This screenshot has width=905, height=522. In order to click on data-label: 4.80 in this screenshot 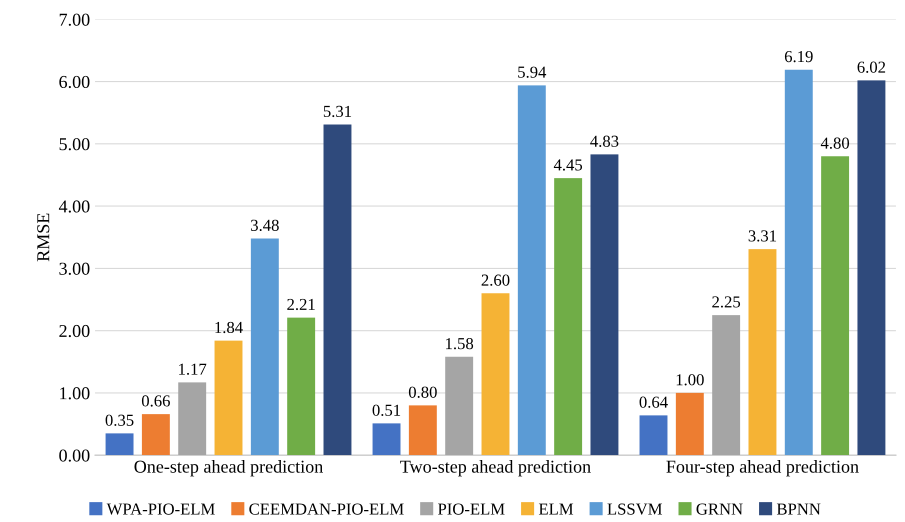, I will do `click(835, 143)`.